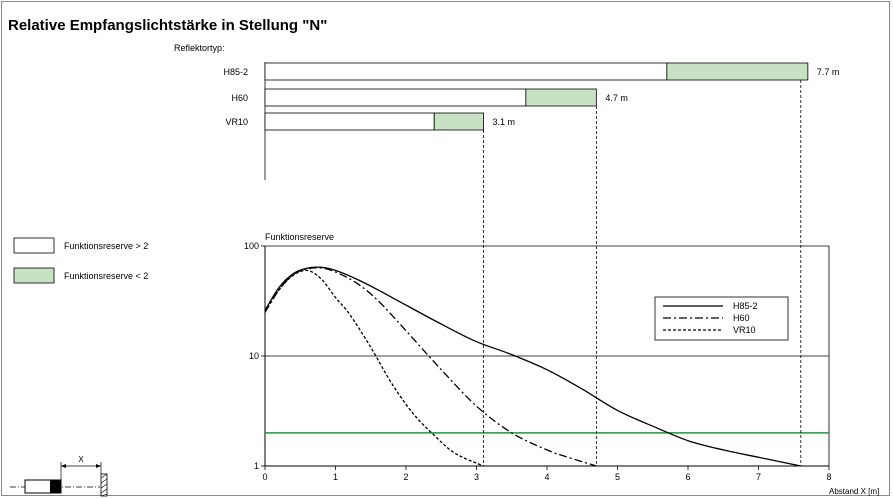 Image resolution: width=893 pixels, height=499 pixels. I want to click on series-line-h60, so click(431, 366).